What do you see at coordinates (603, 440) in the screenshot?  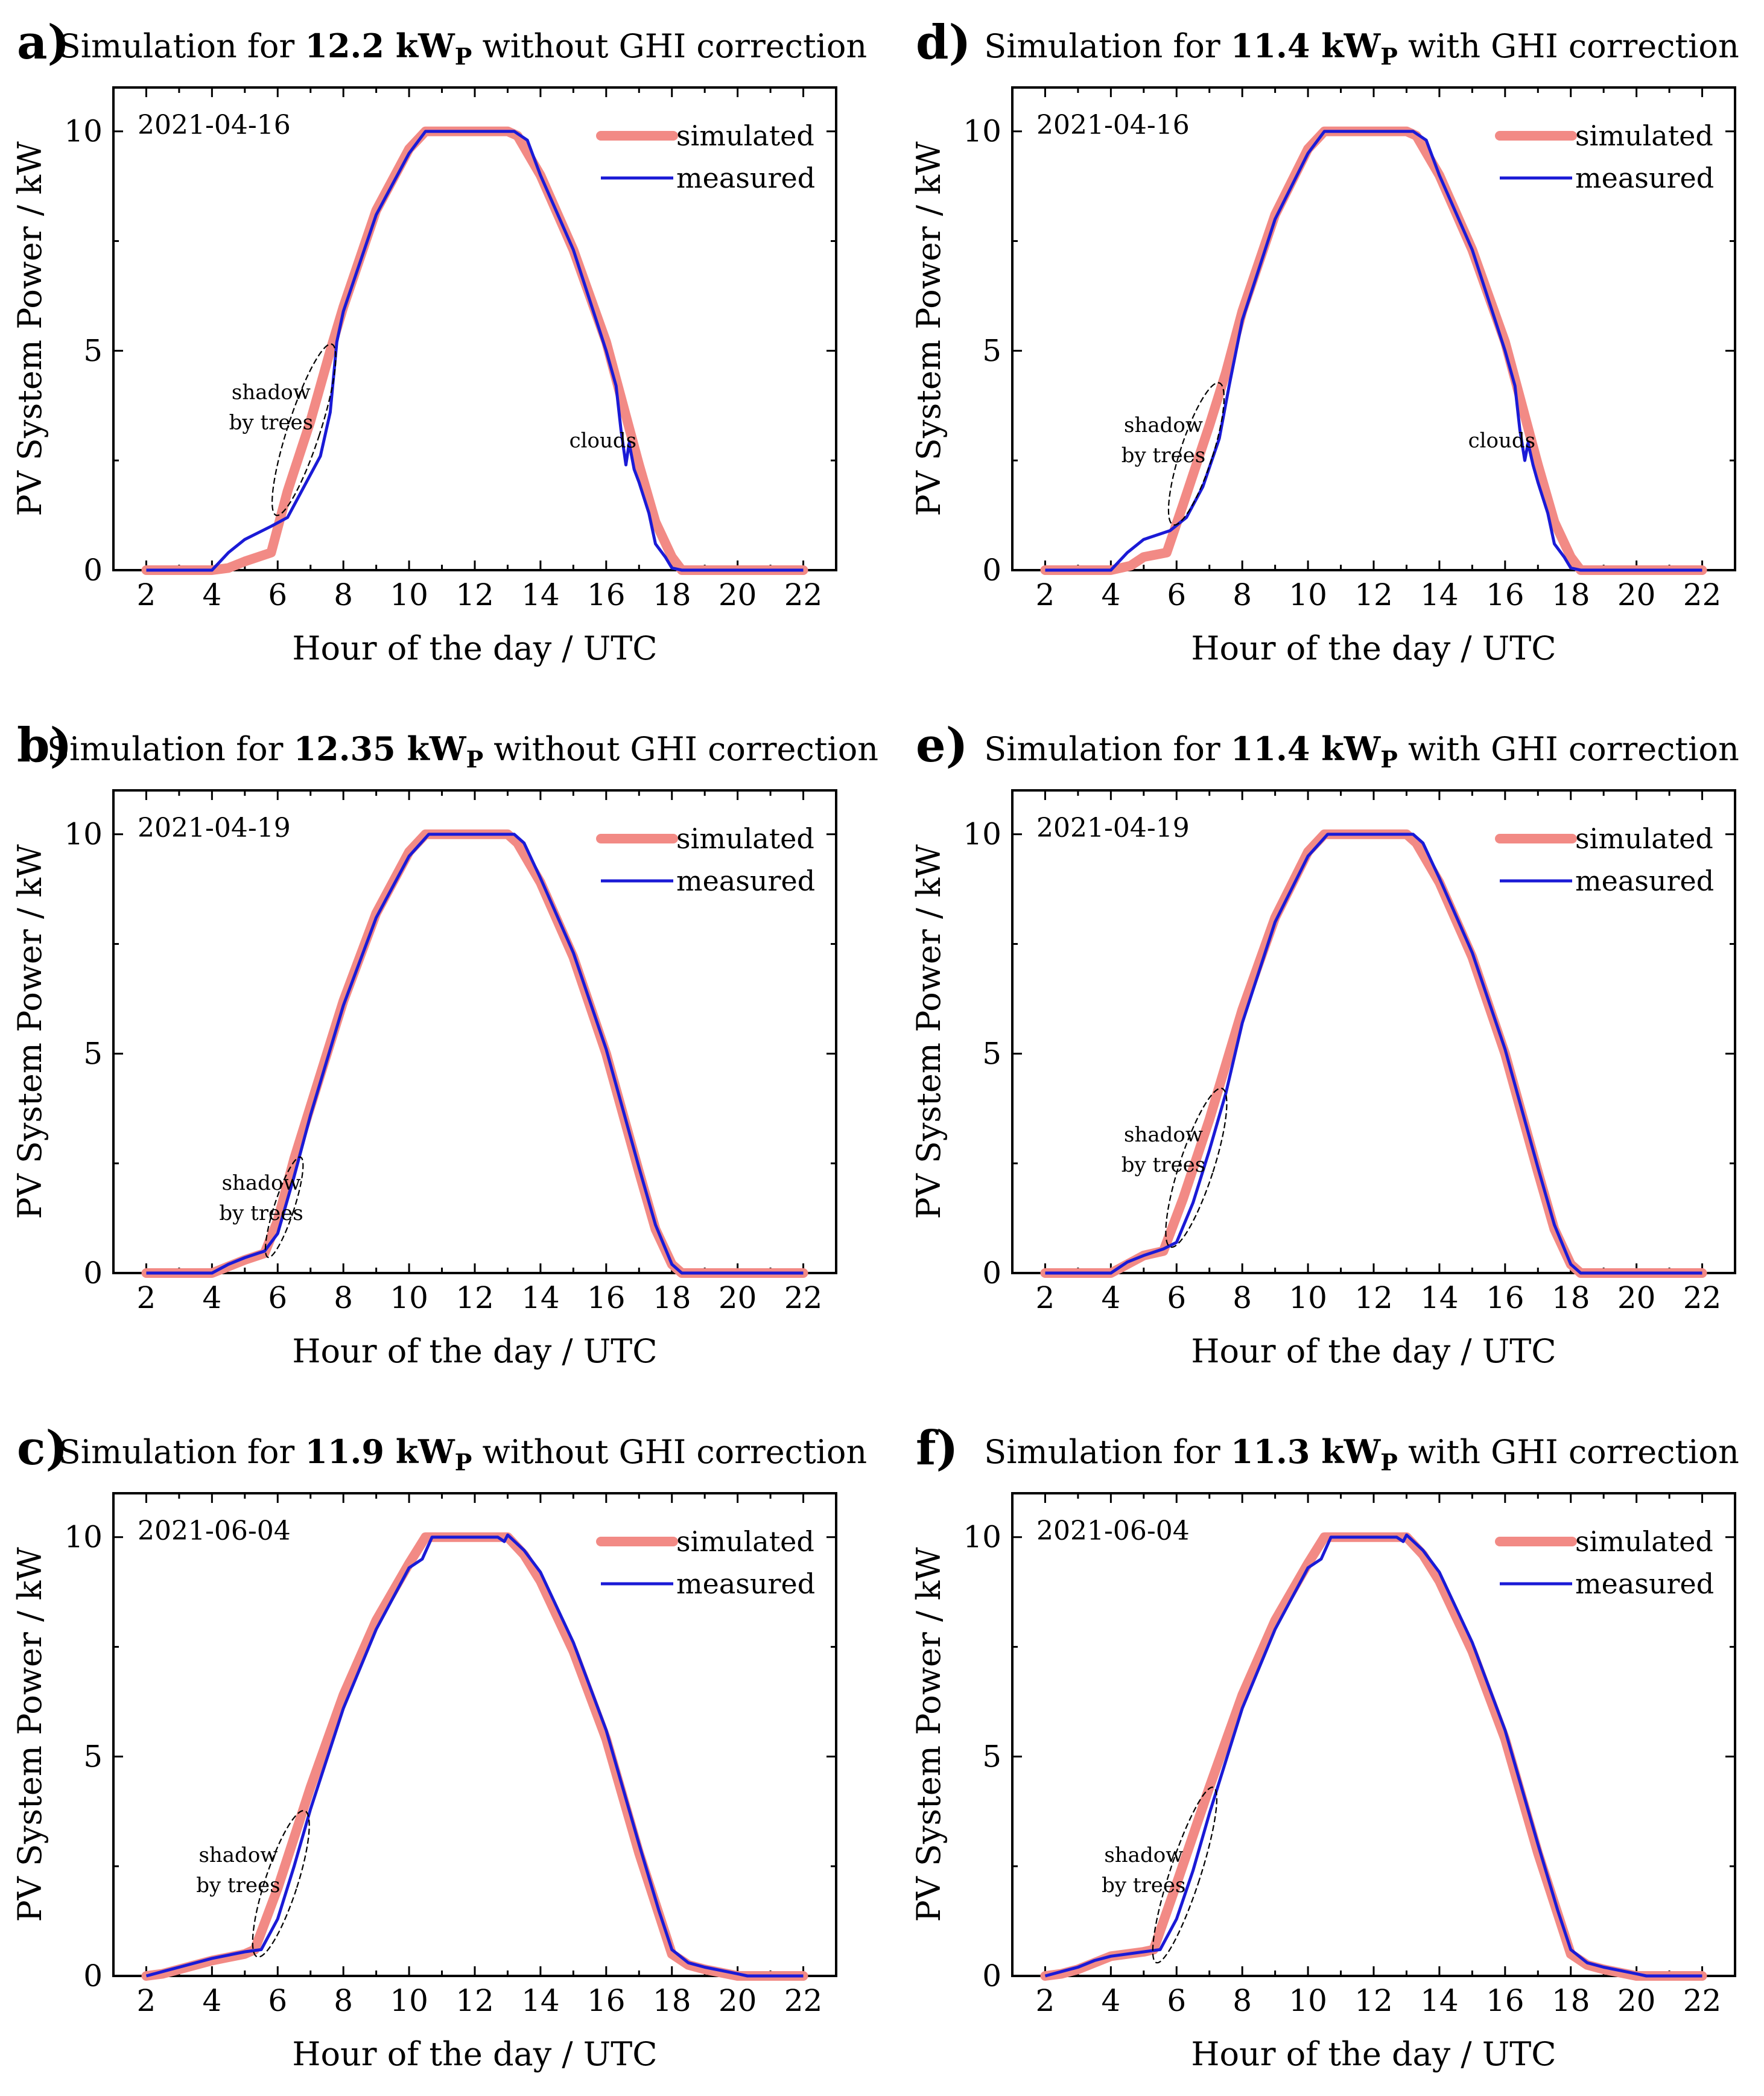 I see `clouds-label: clouds` at bounding box center [603, 440].